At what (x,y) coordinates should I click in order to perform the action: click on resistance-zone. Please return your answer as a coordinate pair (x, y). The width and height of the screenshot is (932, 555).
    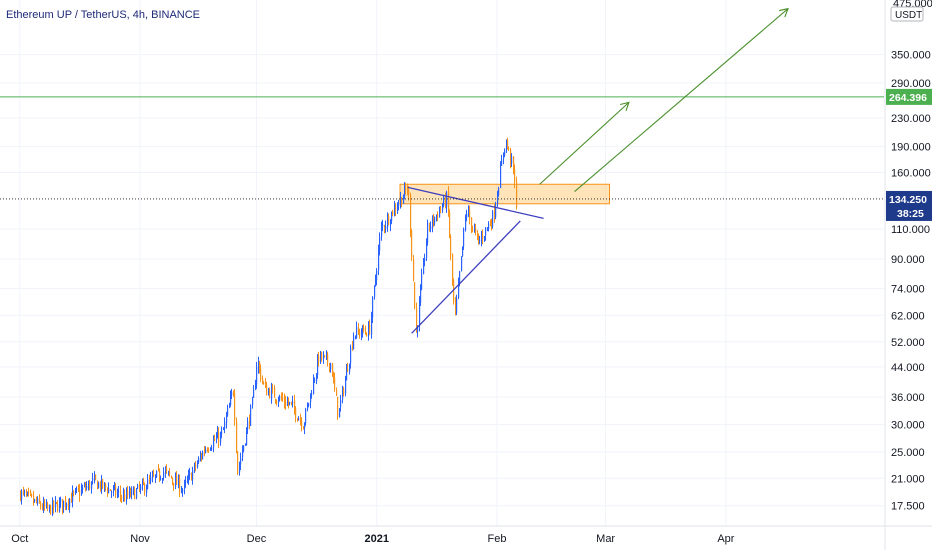
    Looking at the image, I should click on (505, 194).